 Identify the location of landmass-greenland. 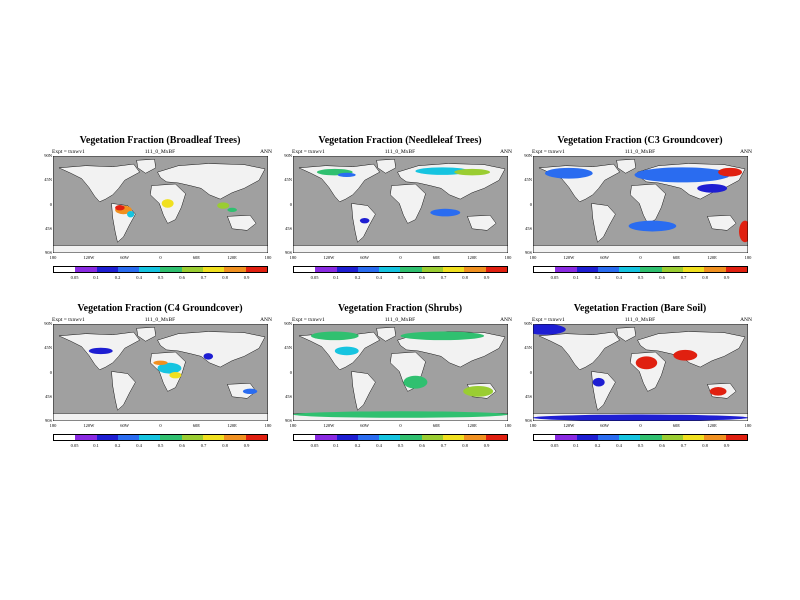
(386, 334).